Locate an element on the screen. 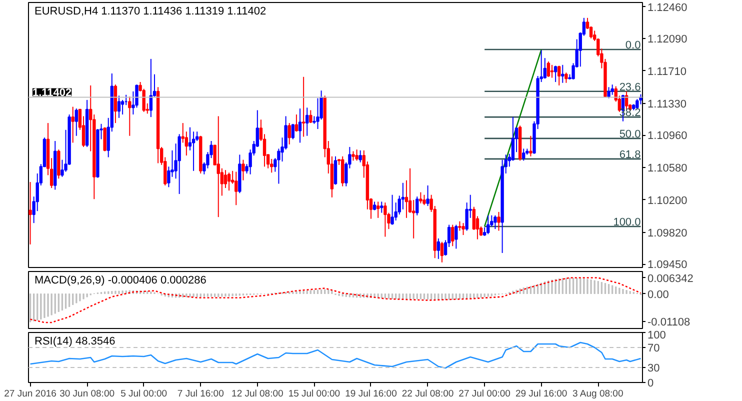 The image size is (742, 401). chart-title: EURUSD,H4 1.11370 1.11436 1.11319 1.11402 is located at coordinates (150, 12).